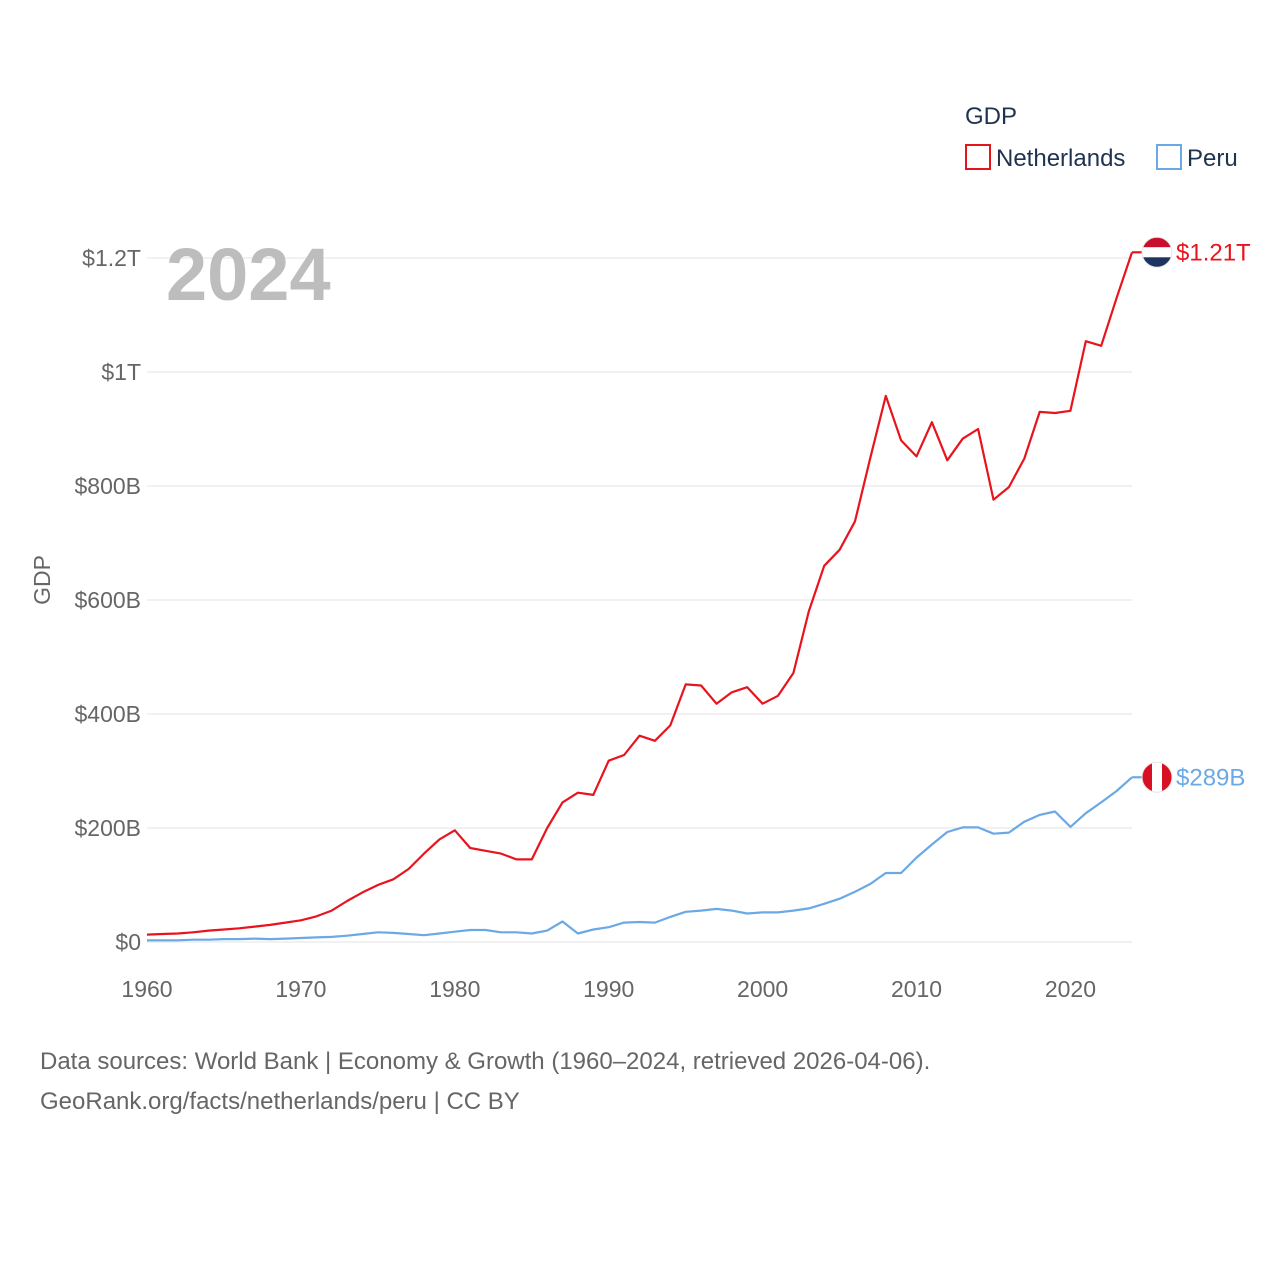  I want to click on netherlands-flag-icon, so click(1157, 252).